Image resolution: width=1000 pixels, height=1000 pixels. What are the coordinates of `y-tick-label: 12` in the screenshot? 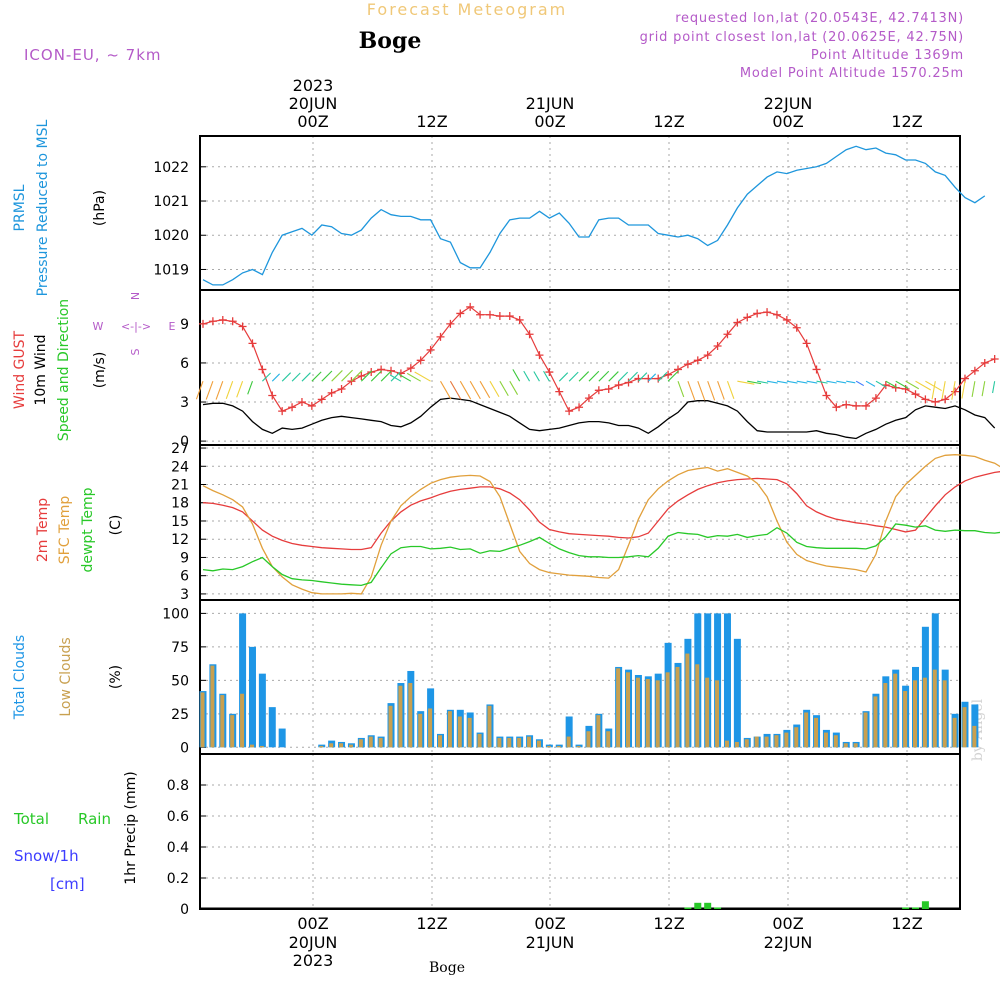 It's located at (180, 540).